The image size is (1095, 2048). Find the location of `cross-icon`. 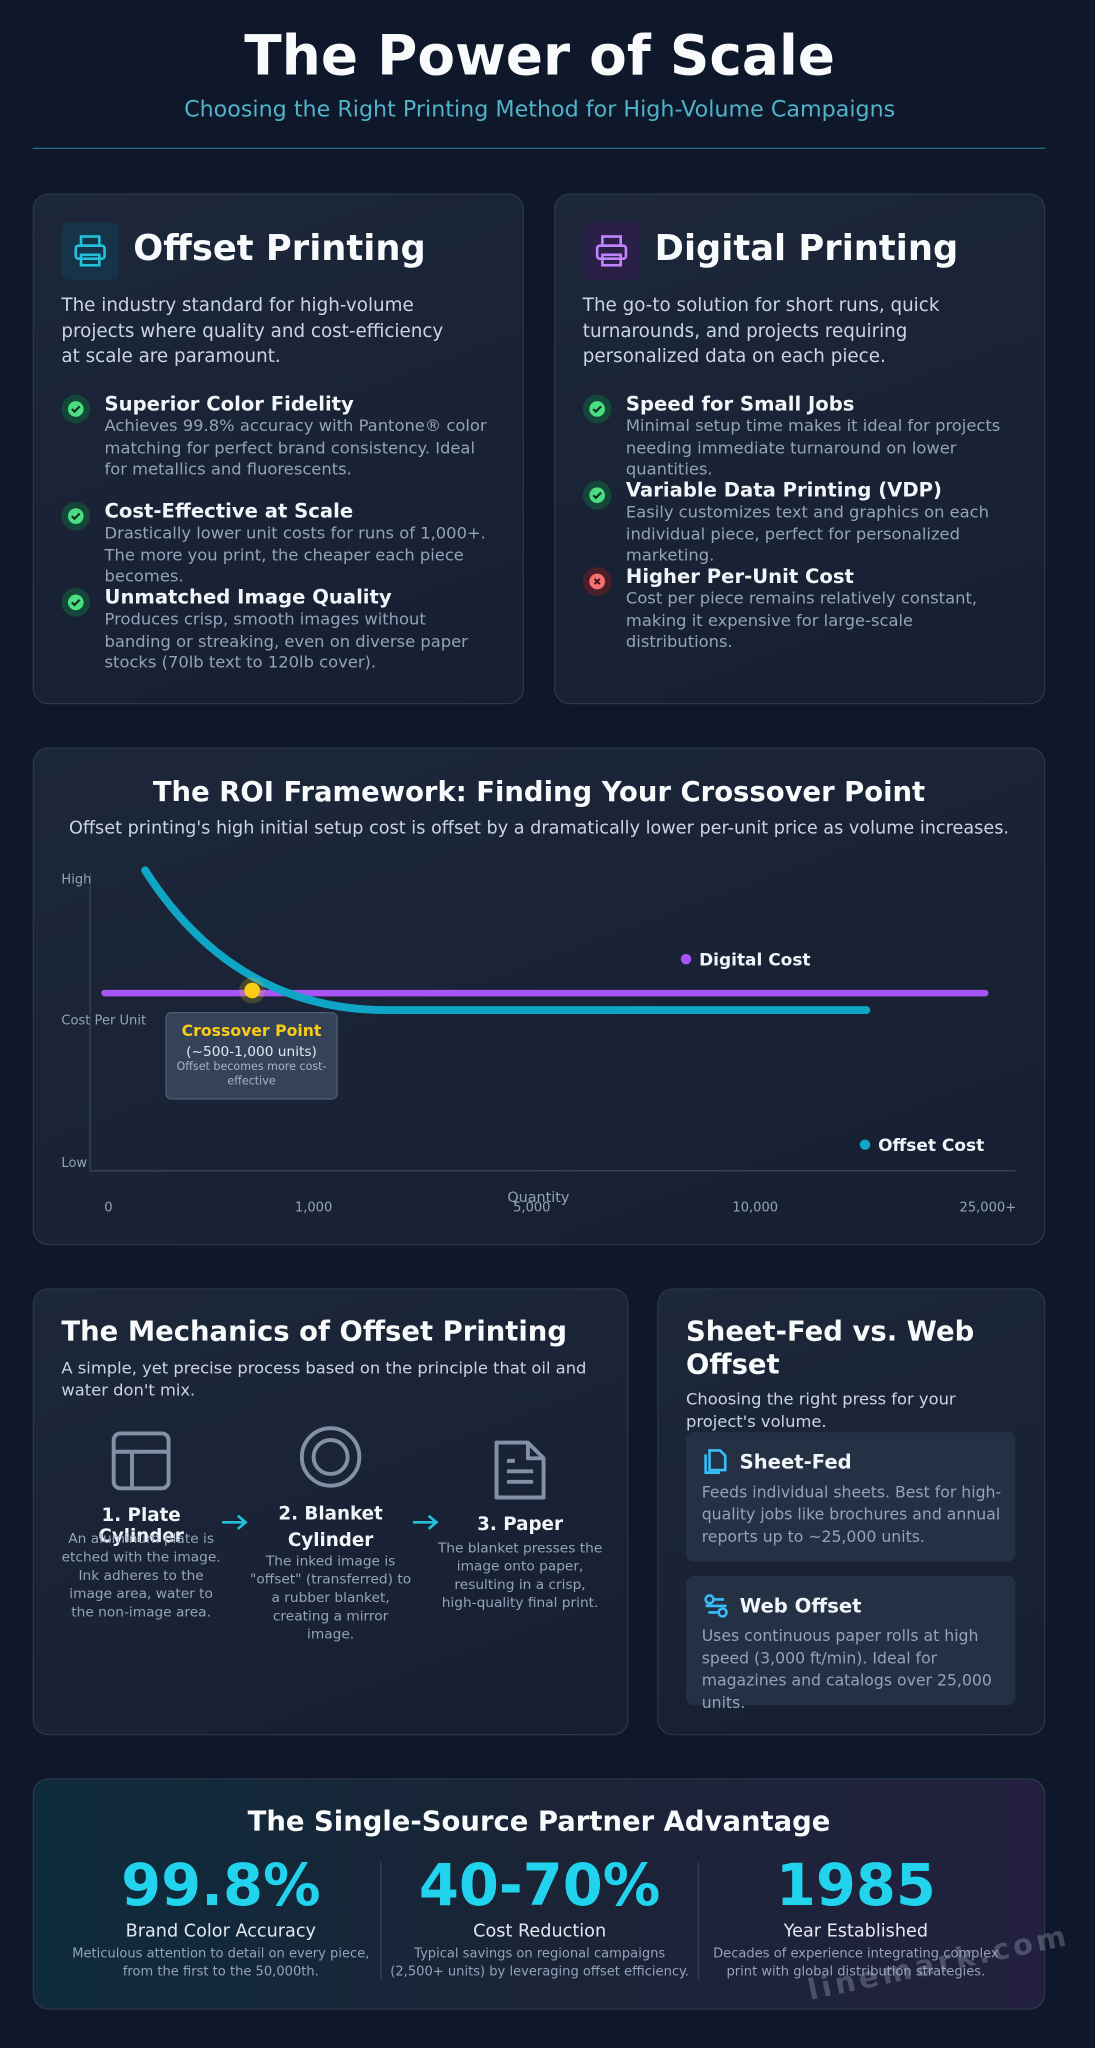

cross-icon is located at coordinates (597, 581).